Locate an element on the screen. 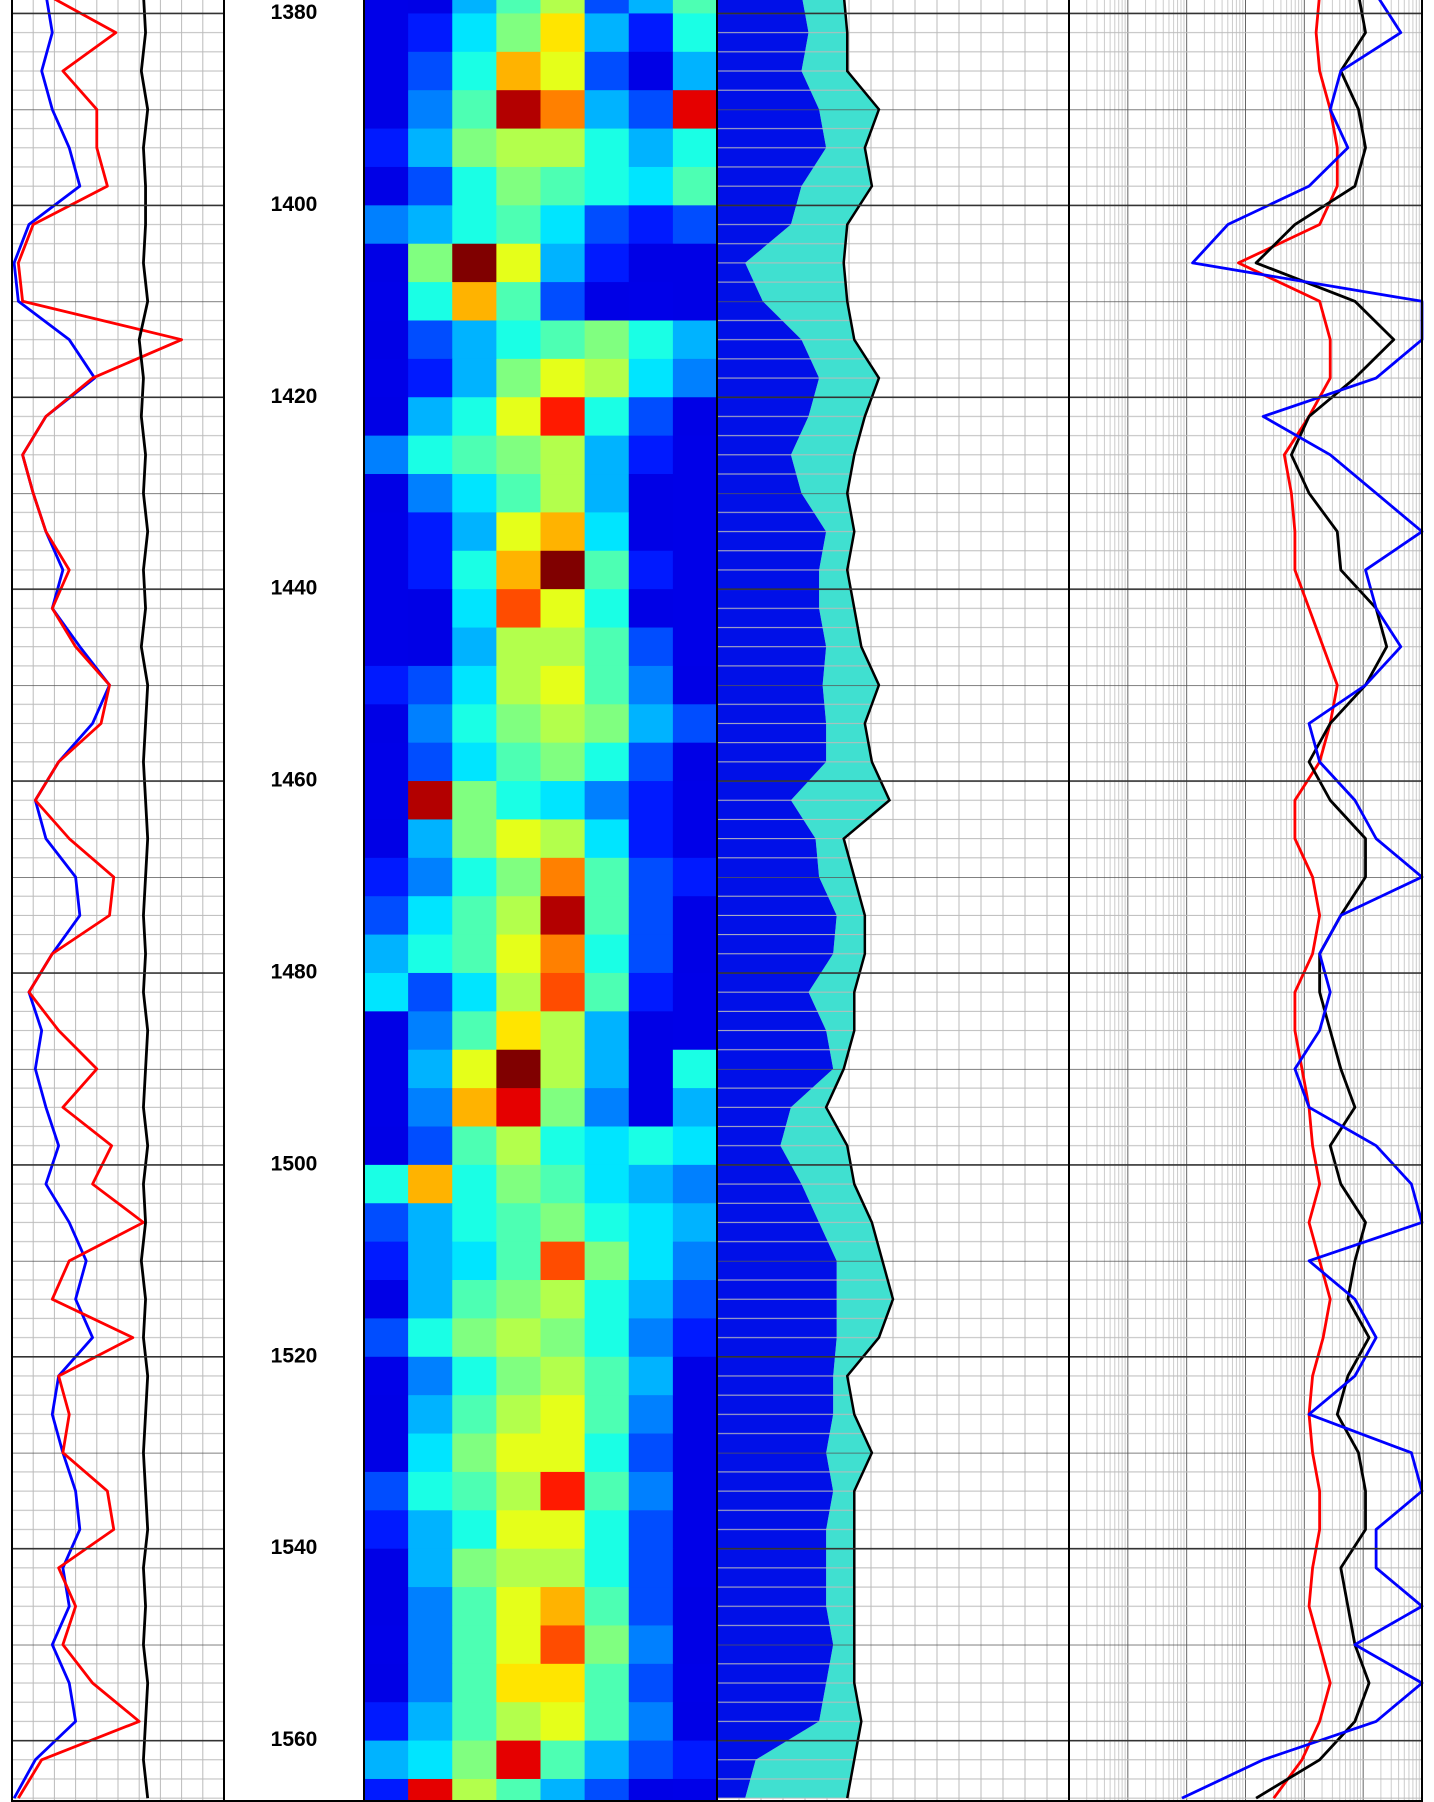  depth-label: 1380 is located at coordinates (294, 12).